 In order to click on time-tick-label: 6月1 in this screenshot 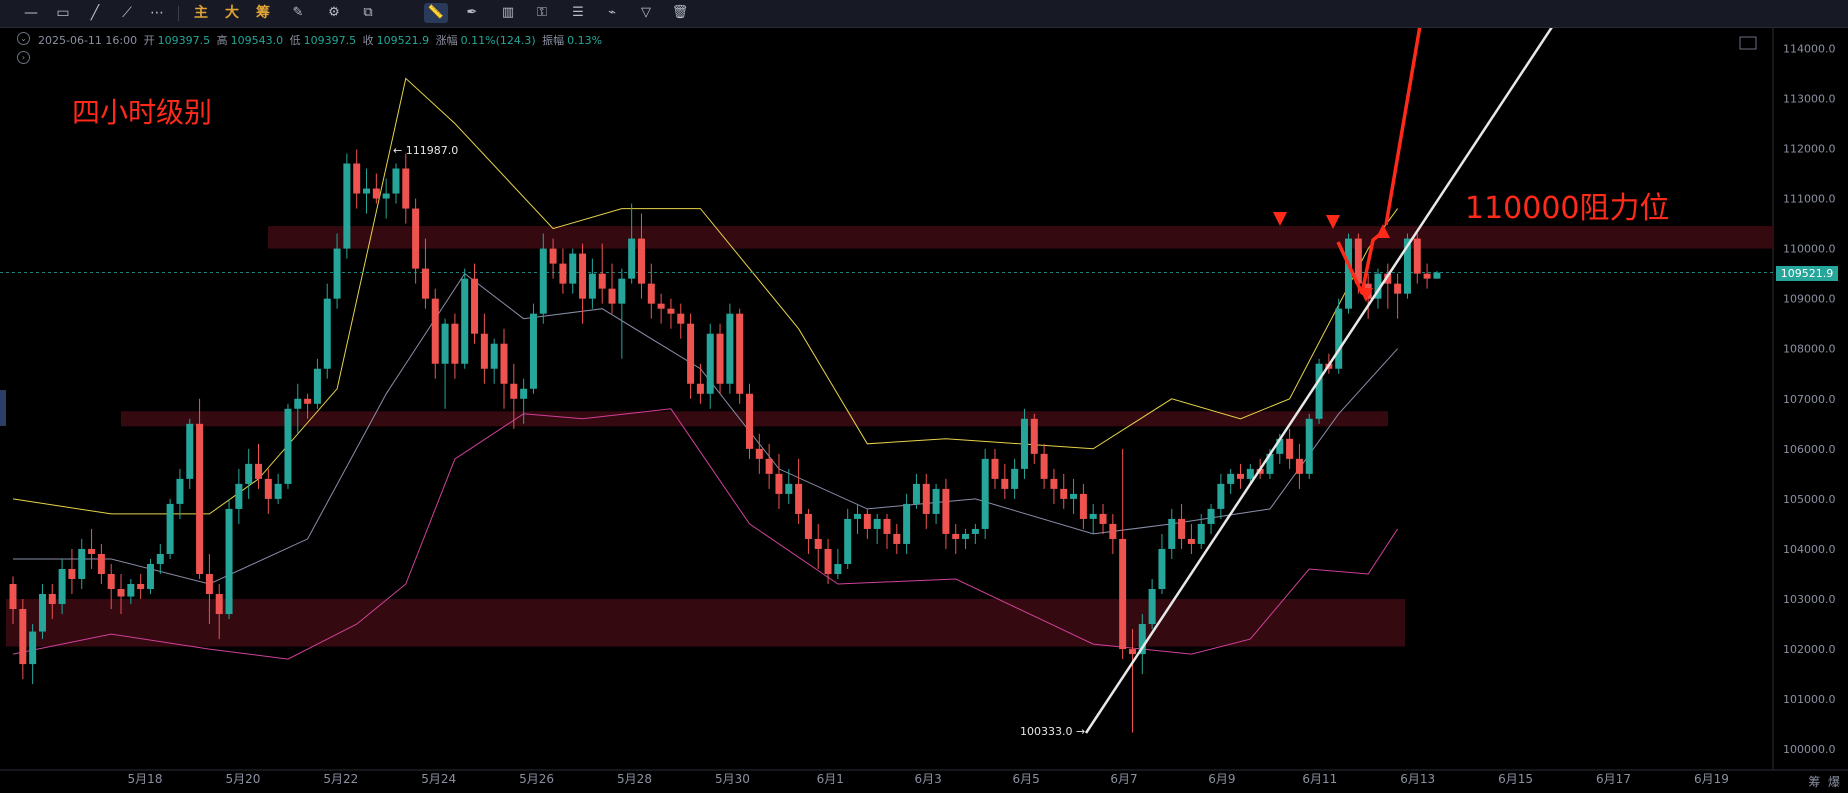, I will do `click(830, 779)`.